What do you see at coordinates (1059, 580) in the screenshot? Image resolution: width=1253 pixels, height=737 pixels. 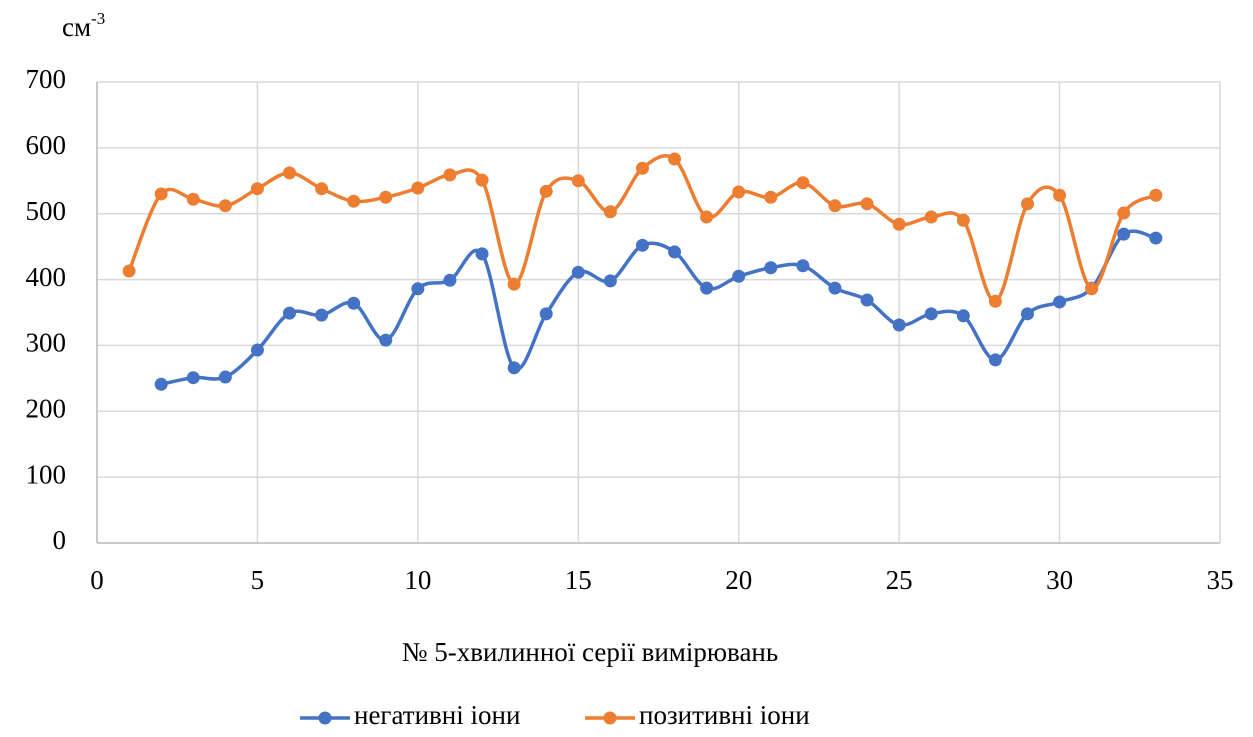 I see `x-tick-label: 30` at bounding box center [1059, 580].